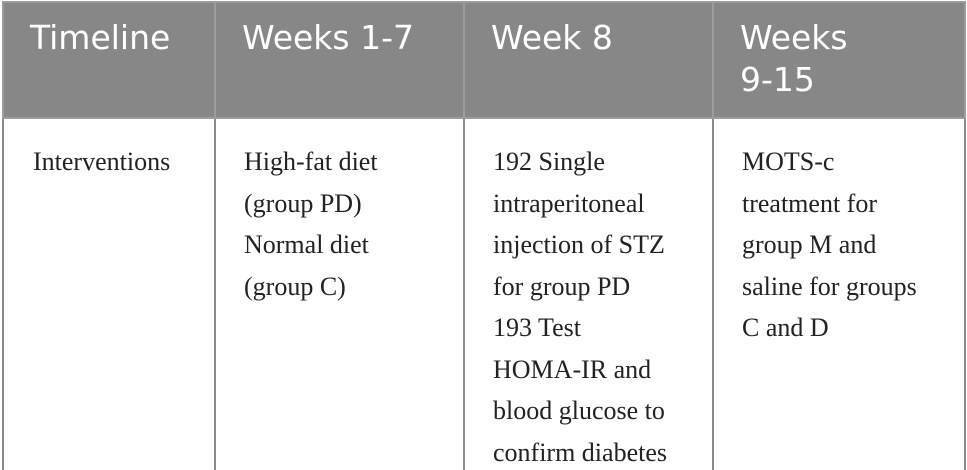 This screenshot has width=967, height=470. I want to click on cell-line: 192 Single, so click(549, 161).